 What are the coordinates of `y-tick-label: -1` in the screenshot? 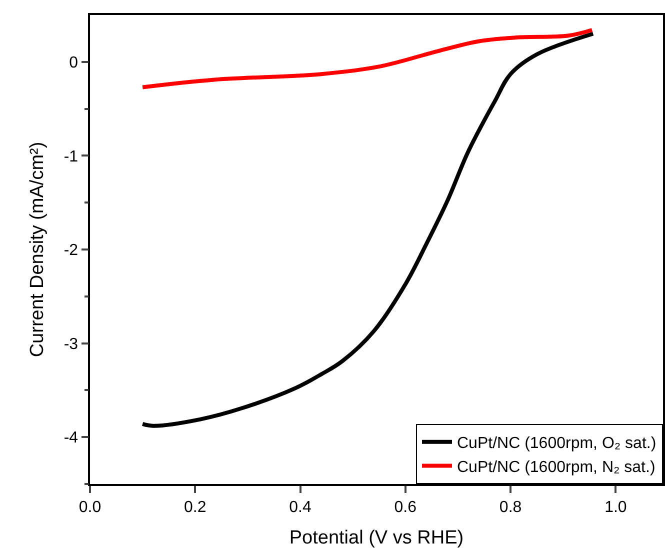 It's located at (71, 157).